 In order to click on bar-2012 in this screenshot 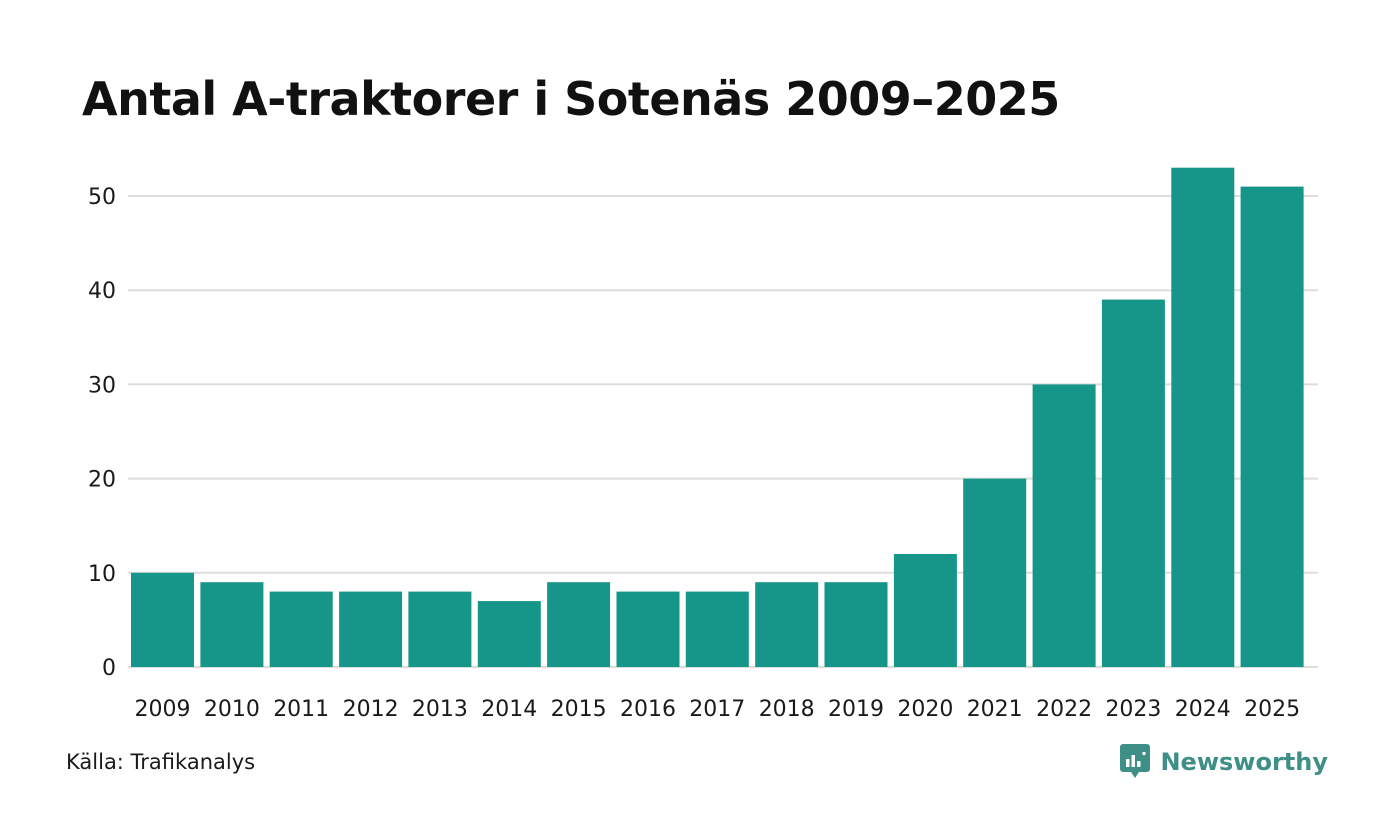, I will do `click(371, 629)`.